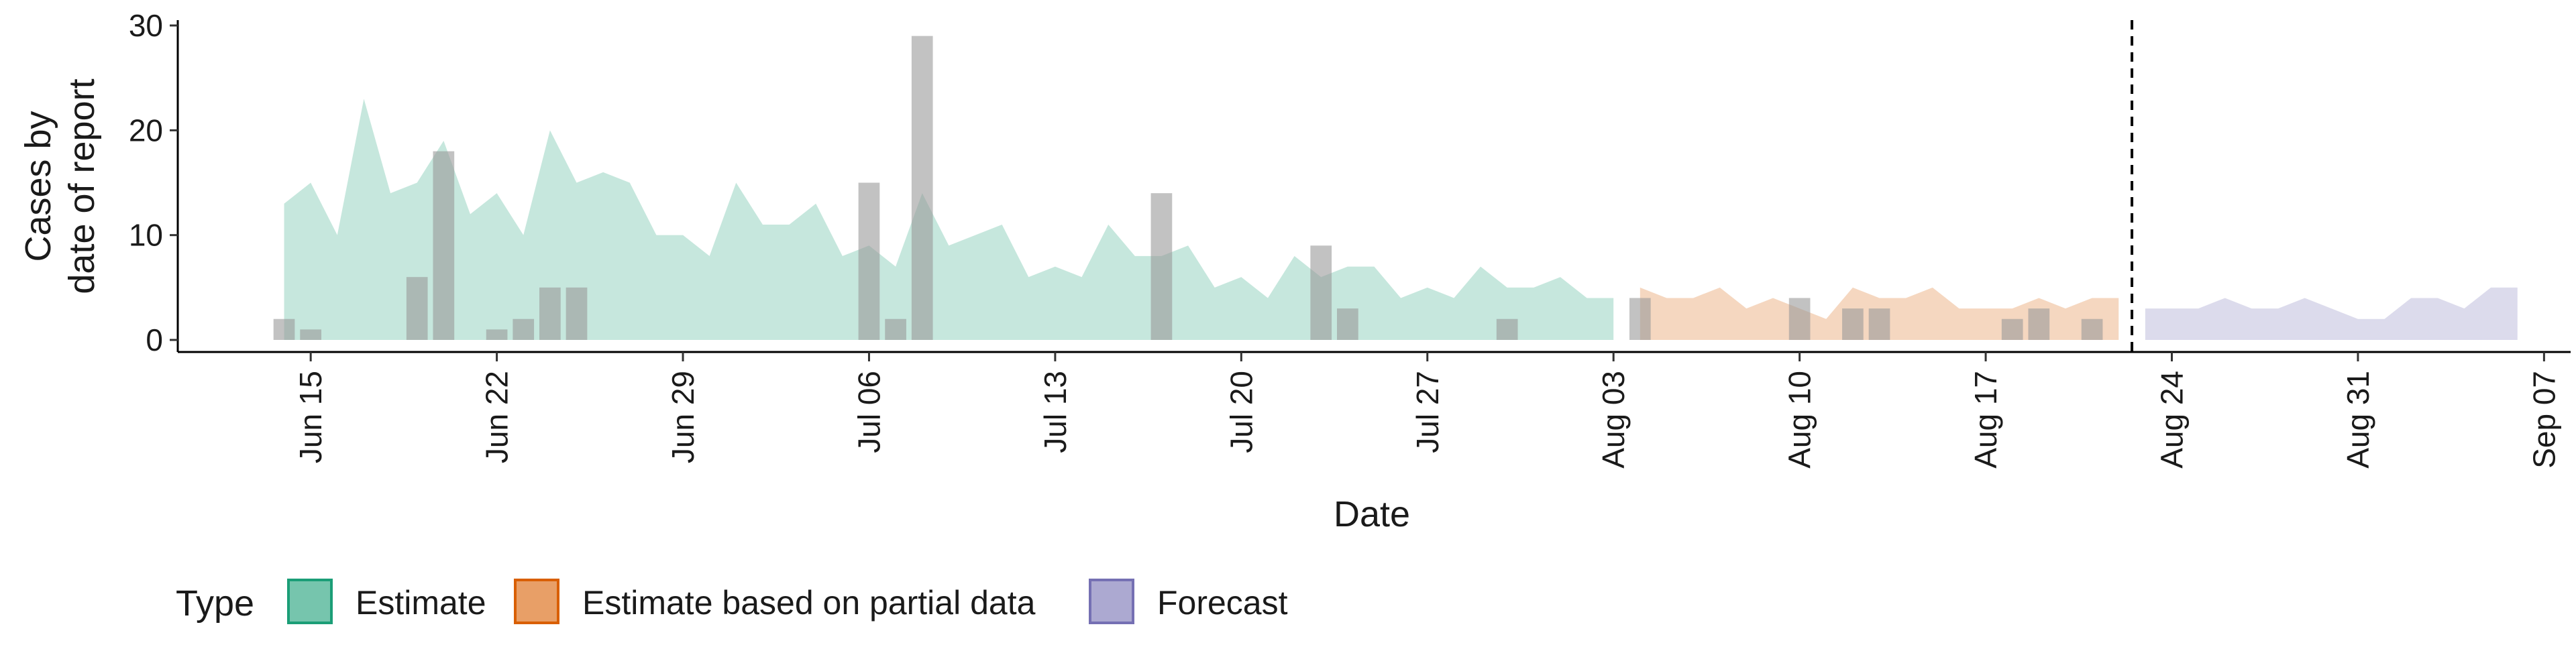 This screenshot has width=2576, height=647. What do you see at coordinates (2358, 420) in the screenshot?
I see `x-tick-label: Aug 31` at bounding box center [2358, 420].